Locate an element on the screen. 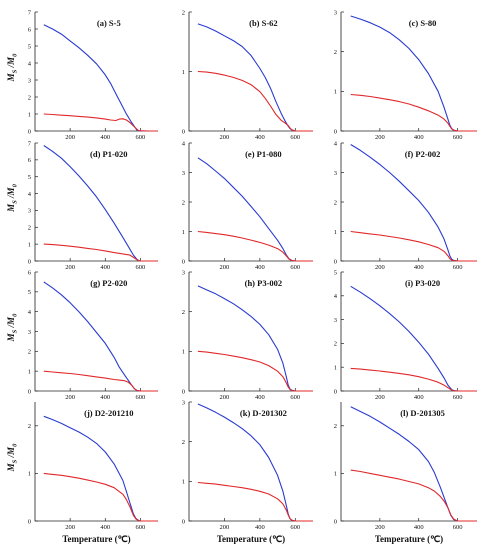 This screenshot has width=486, height=550. panel: 0 1 2 200 400 600 (l) D-201305 Temperature (℃) is located at coordinates (405, 473).